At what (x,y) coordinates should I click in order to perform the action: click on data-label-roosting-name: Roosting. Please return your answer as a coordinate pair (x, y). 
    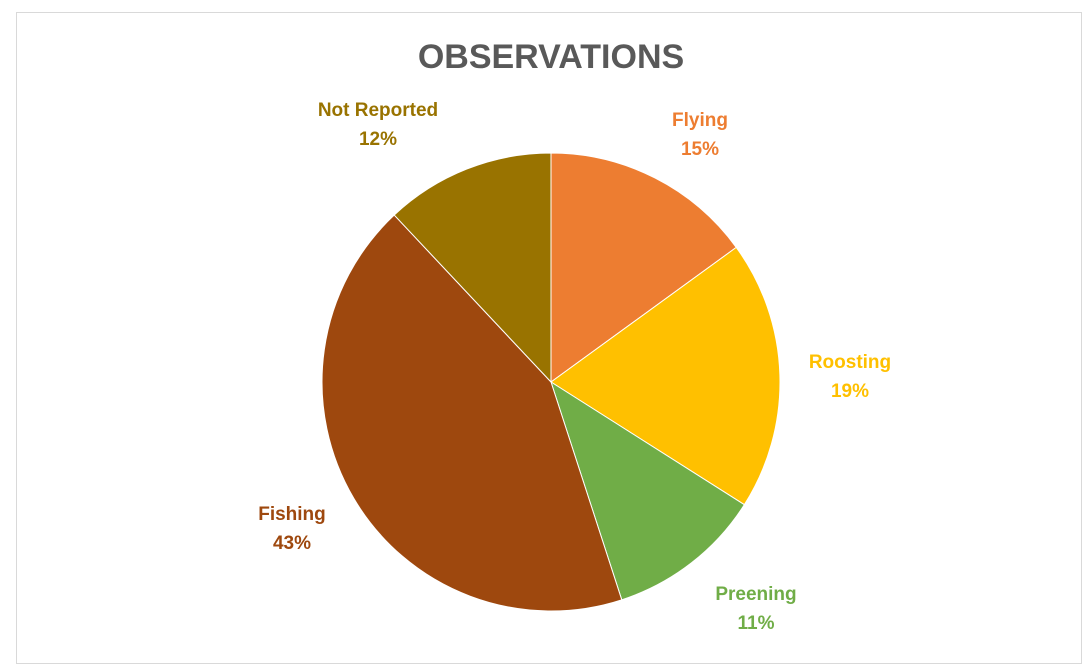
    Looking at the image, I should click on (850, 362).